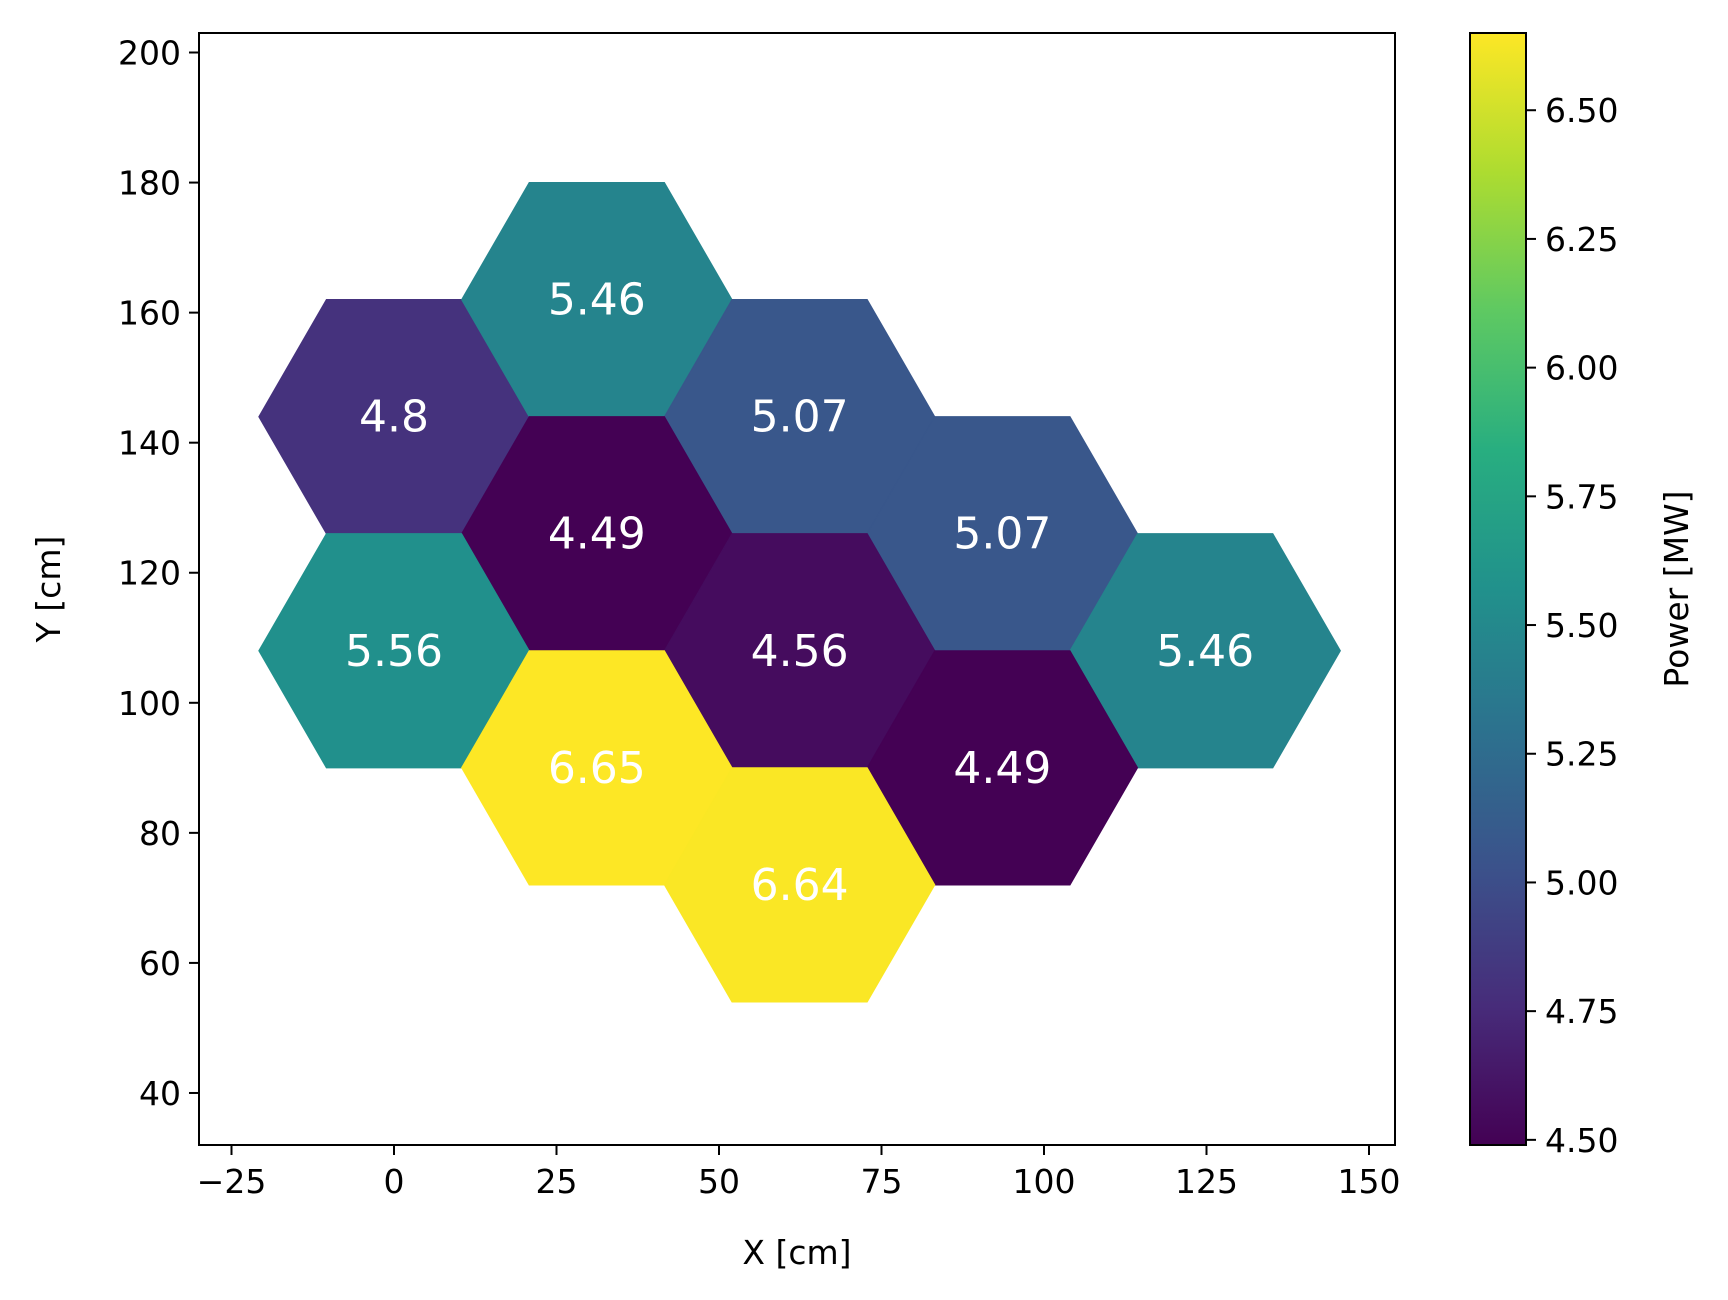  I want to click on x-tick-label: −25, so click(232, 1181).